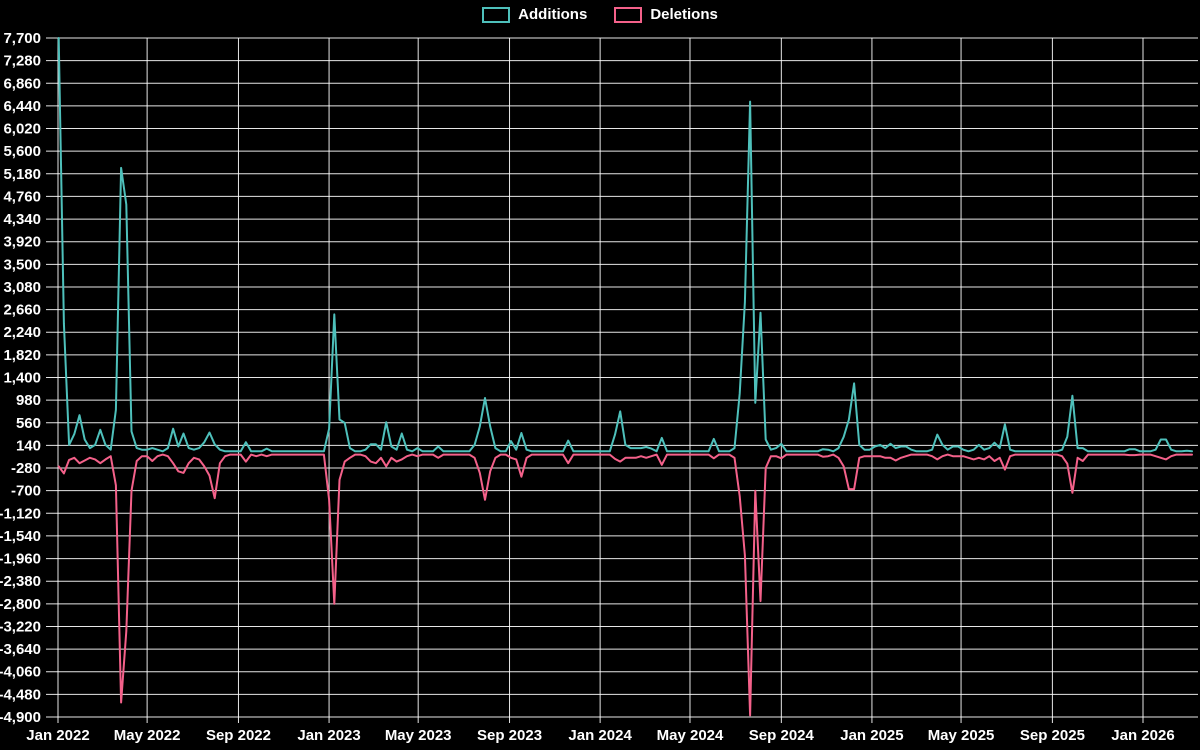 This screenshot has height=750, width=1200. I want to click on y-tick-label: -1,960, so click(20, 559).